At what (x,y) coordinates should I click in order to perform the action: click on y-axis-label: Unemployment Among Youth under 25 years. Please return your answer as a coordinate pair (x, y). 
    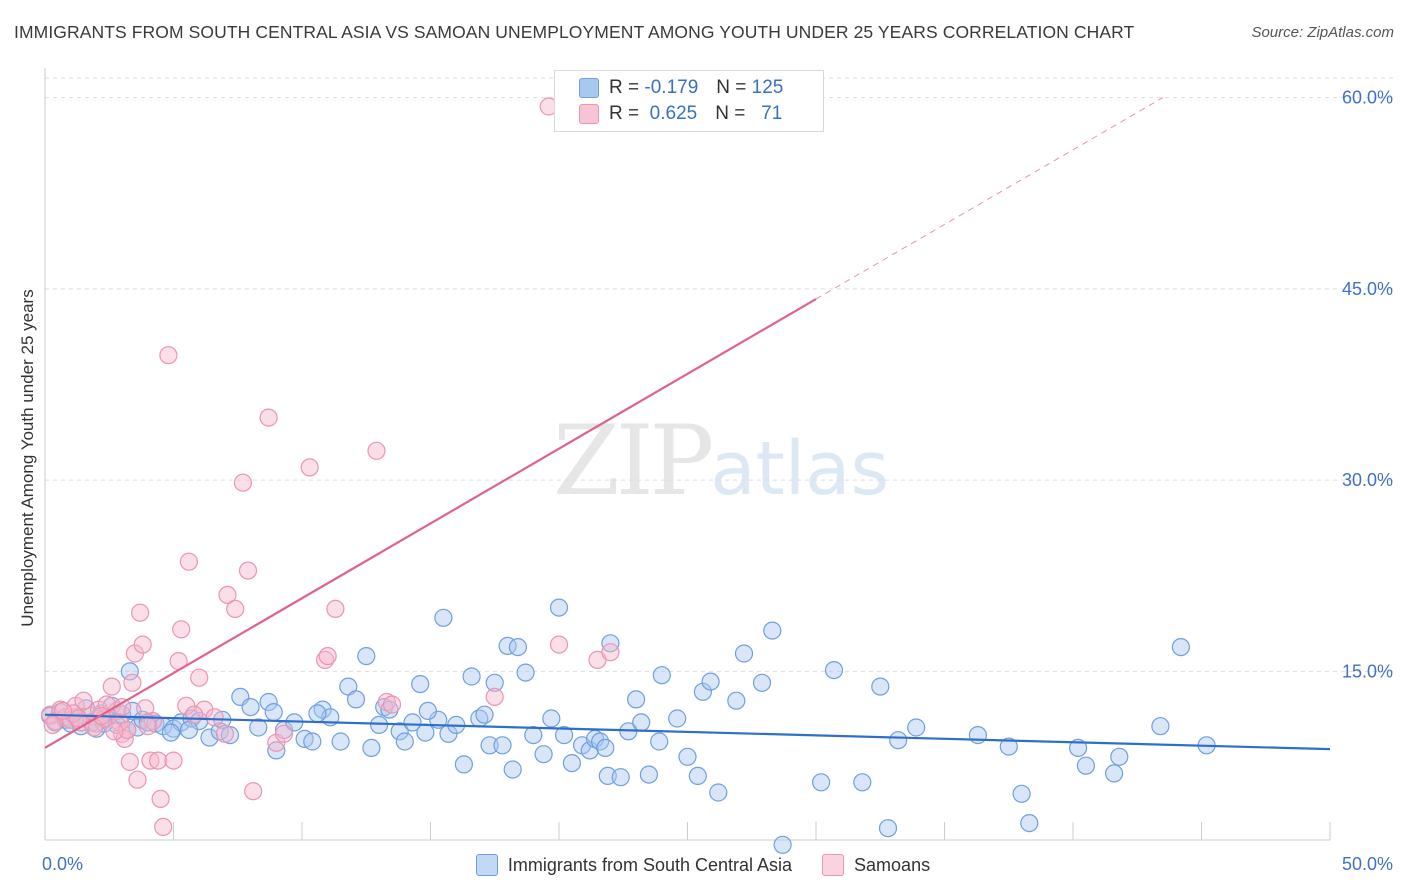
    Looking at the image, I should click on (27, 458).